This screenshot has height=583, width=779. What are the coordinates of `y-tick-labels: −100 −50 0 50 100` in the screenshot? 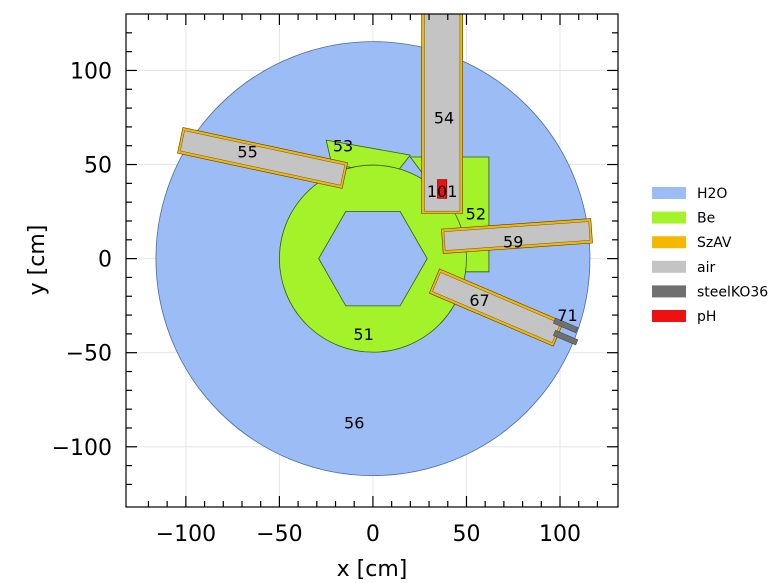 It's located at (82, 259).